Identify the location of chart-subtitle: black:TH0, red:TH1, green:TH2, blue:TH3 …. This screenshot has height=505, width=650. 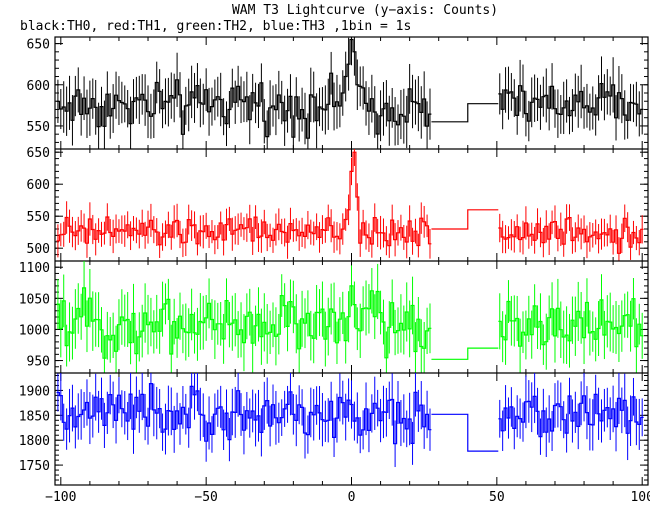
(215, 26).